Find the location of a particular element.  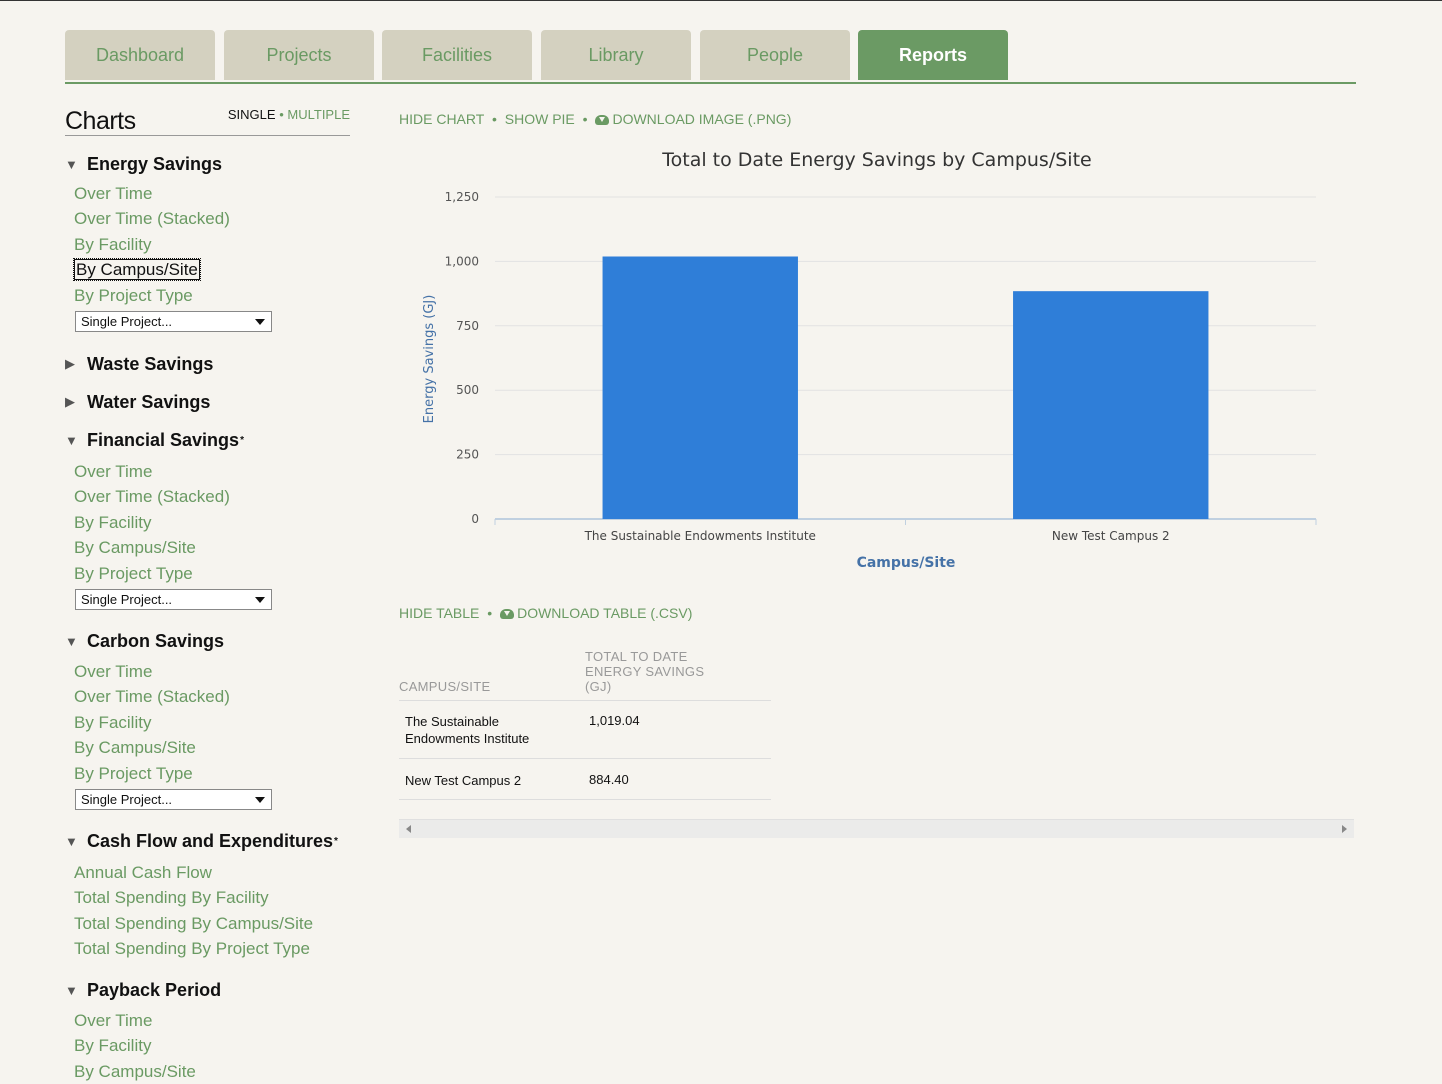

link-financial-by-project-type: By Project Type is located at coordinates (133, 573).